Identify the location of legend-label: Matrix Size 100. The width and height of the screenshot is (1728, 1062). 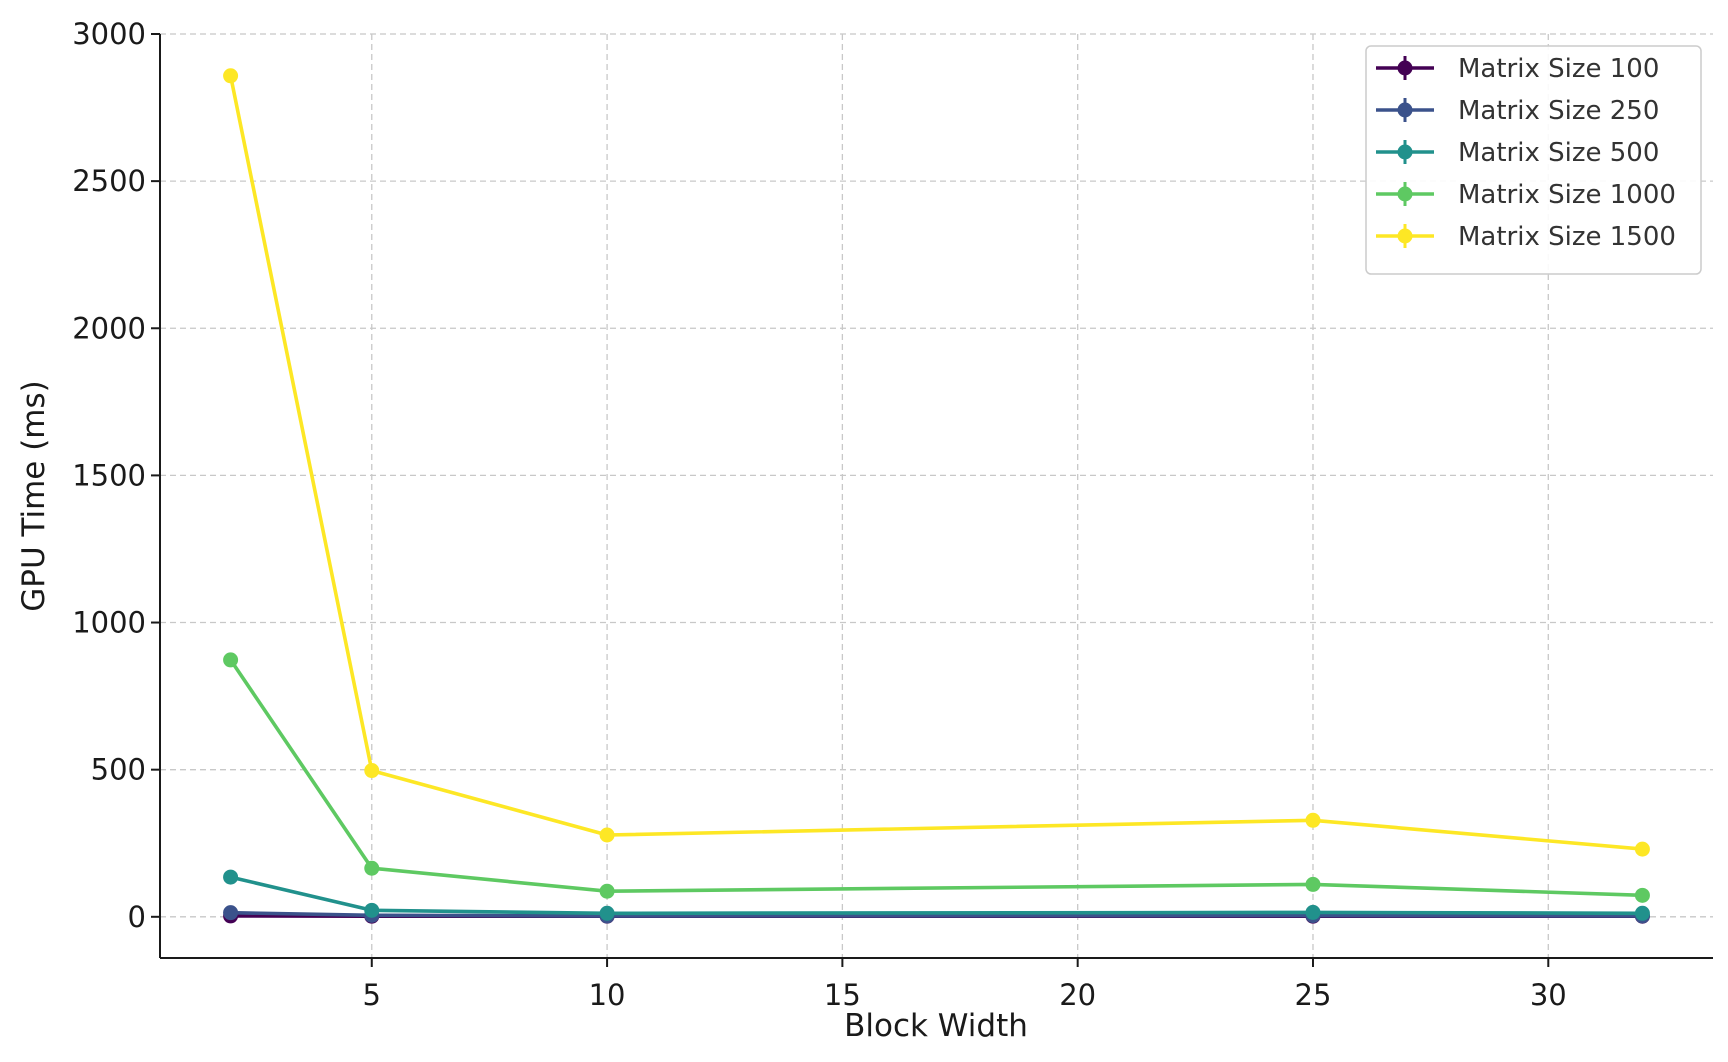
(1558, 69).